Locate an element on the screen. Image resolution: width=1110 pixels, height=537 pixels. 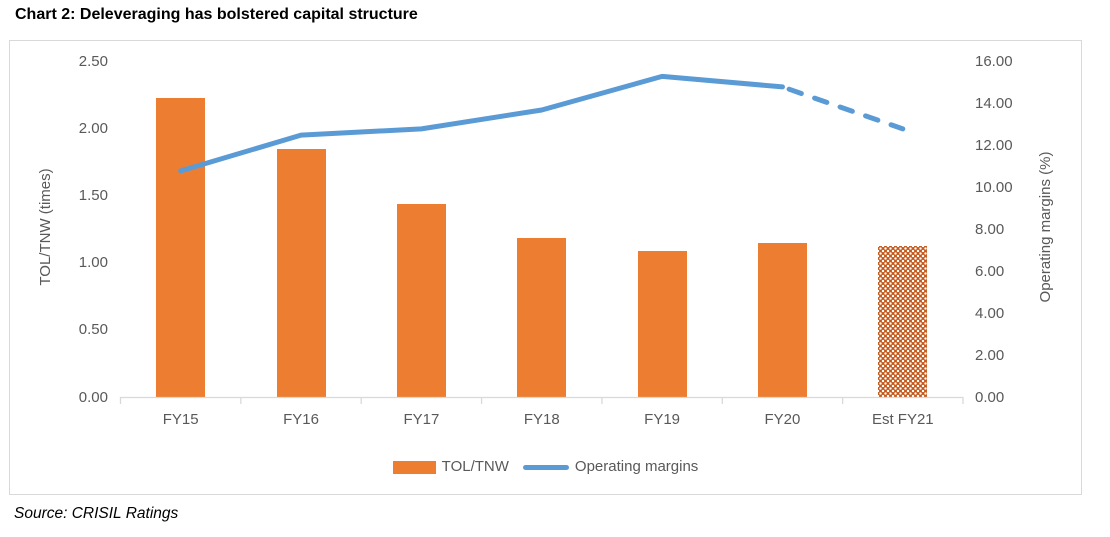
y-left-tick-label: 2.00 is located at coordinates (93, 128).